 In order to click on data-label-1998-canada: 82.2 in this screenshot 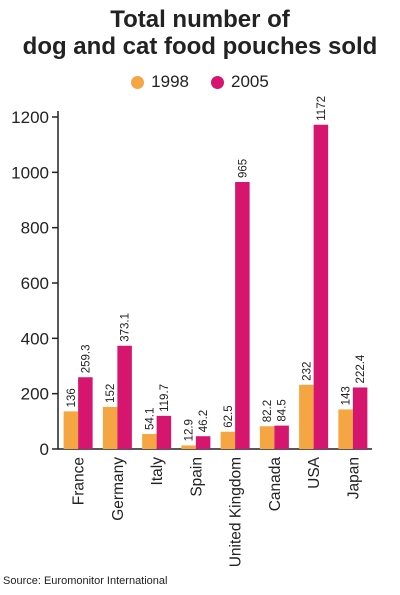, I will do `click(268, 411)`.